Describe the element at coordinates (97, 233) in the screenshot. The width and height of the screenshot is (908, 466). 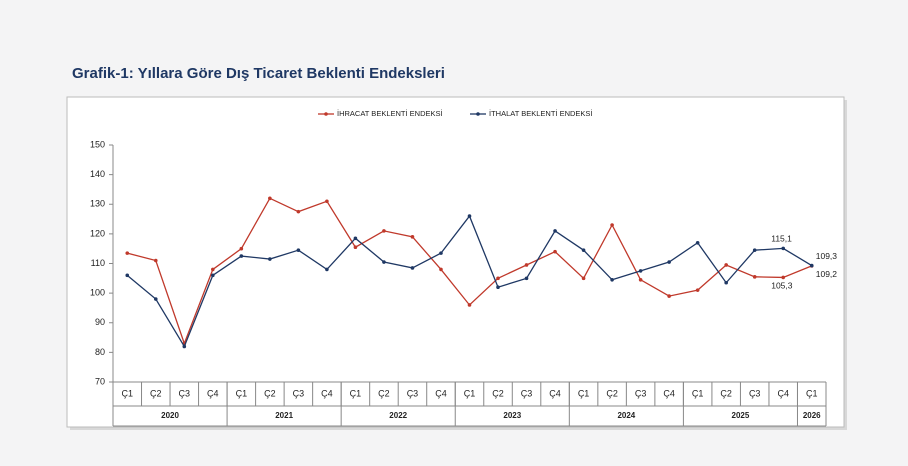
I see `y-tick-label: 120` at that location.